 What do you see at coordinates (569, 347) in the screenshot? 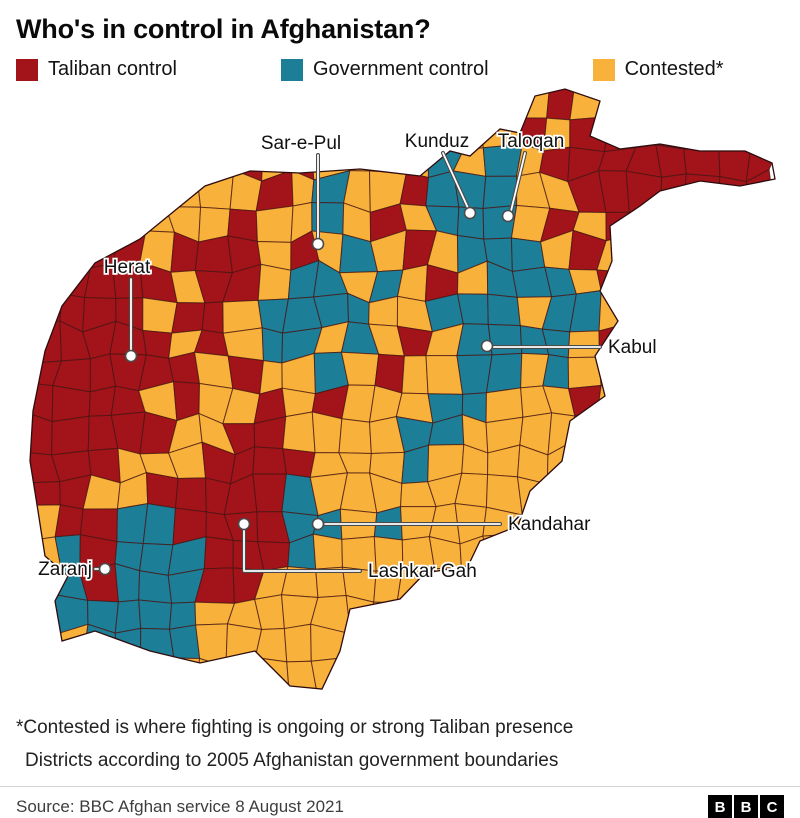
I see `city-kabul: Kabul` at bounding box center [569, 347].